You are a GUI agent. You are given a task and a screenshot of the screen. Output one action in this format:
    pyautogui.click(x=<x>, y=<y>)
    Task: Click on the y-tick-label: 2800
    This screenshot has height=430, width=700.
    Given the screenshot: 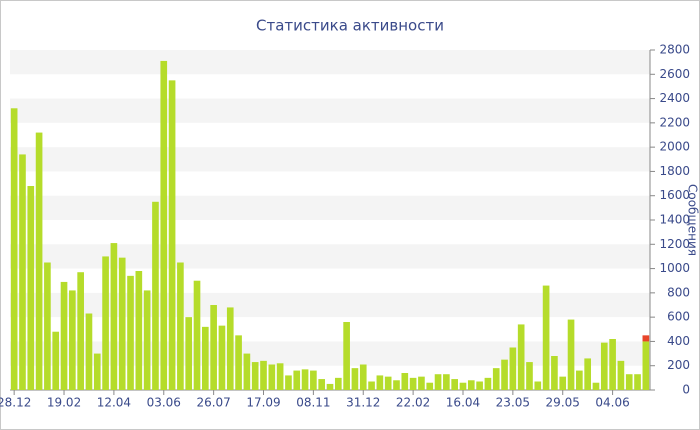 What is the action you would take?
    pyautogui.click(x=674, y=50)
    